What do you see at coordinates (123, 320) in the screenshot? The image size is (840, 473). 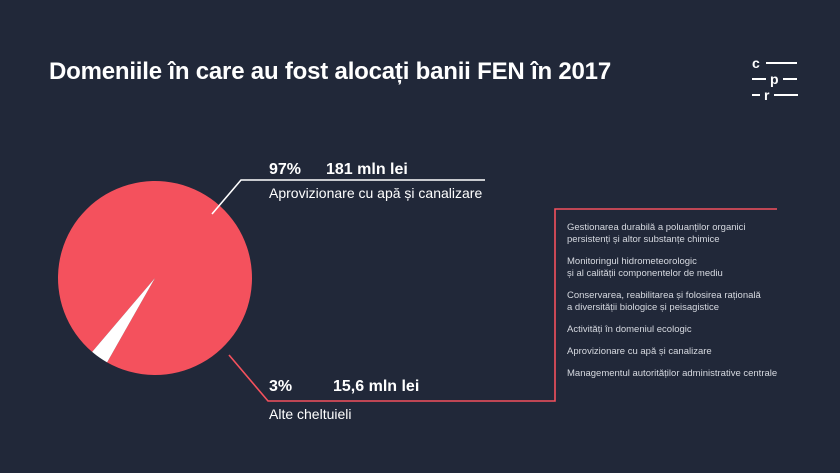 I see `pie-slice-minor` at bounding box center [123, 320].